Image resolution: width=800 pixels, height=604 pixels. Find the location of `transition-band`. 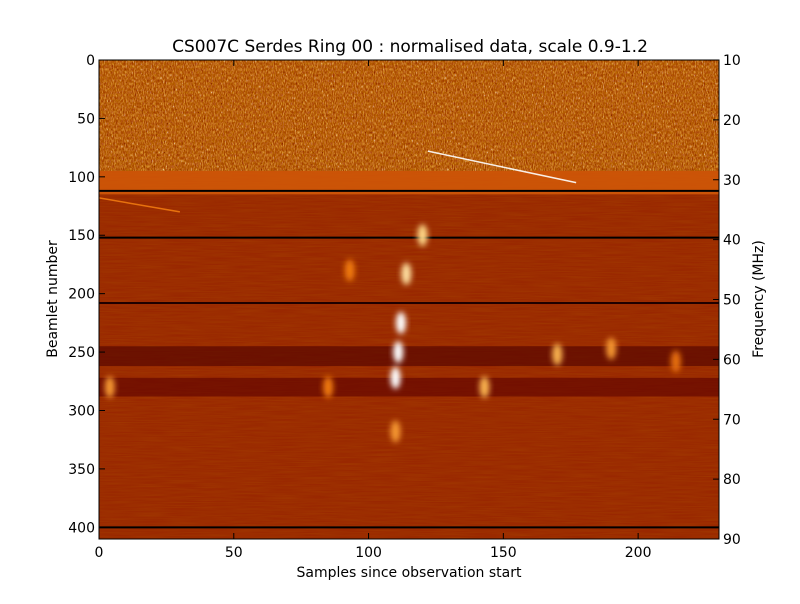

transition-band is located at coordinates (409, 182).